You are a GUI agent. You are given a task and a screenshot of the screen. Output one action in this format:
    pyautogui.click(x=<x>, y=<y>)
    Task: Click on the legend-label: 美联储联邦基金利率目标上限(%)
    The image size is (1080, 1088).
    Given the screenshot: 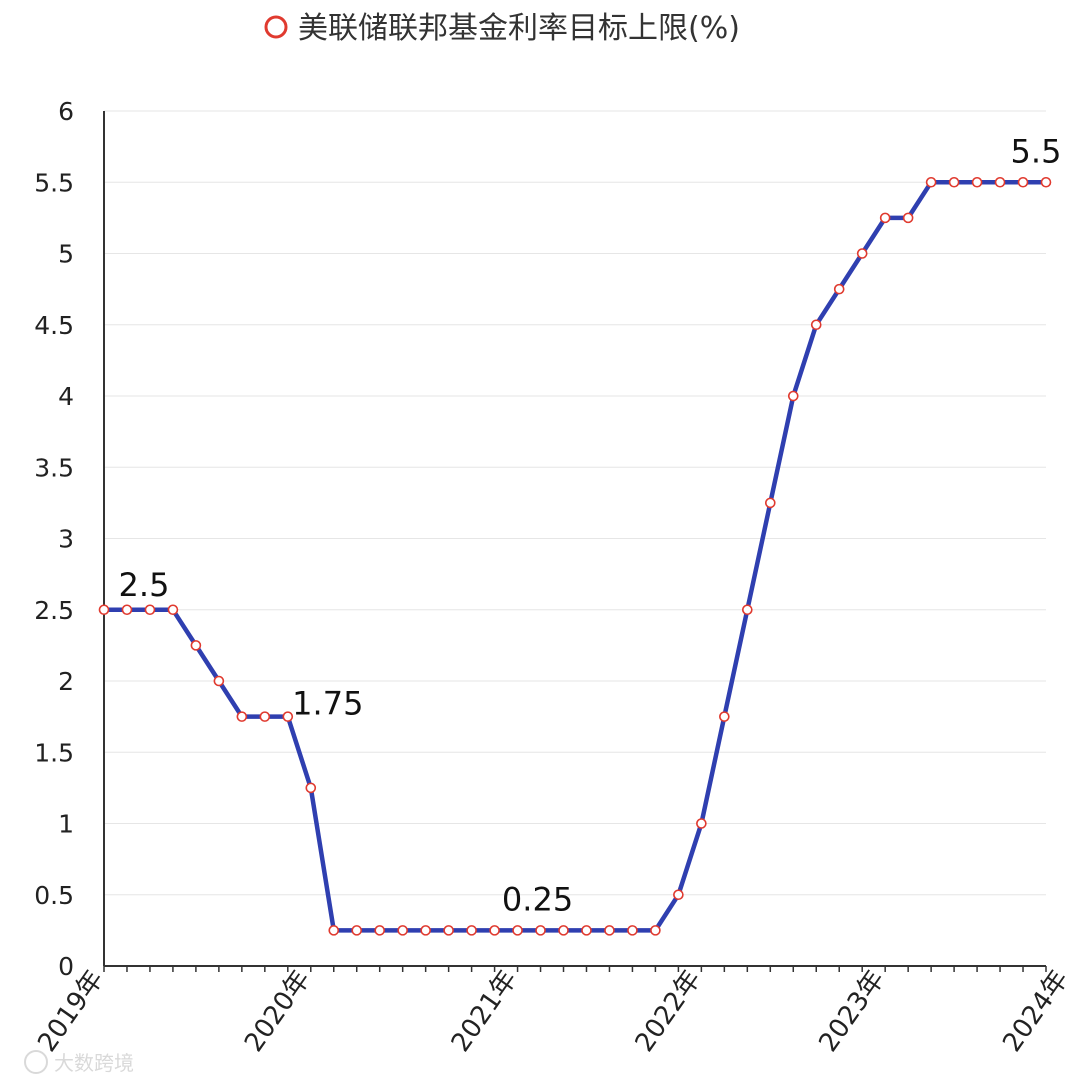 What is the action you would take?
    pyautogui.click(x=519, y=28)
    